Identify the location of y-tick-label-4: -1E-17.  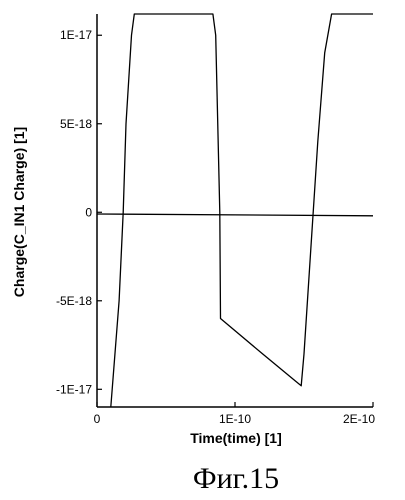
(74, 389).